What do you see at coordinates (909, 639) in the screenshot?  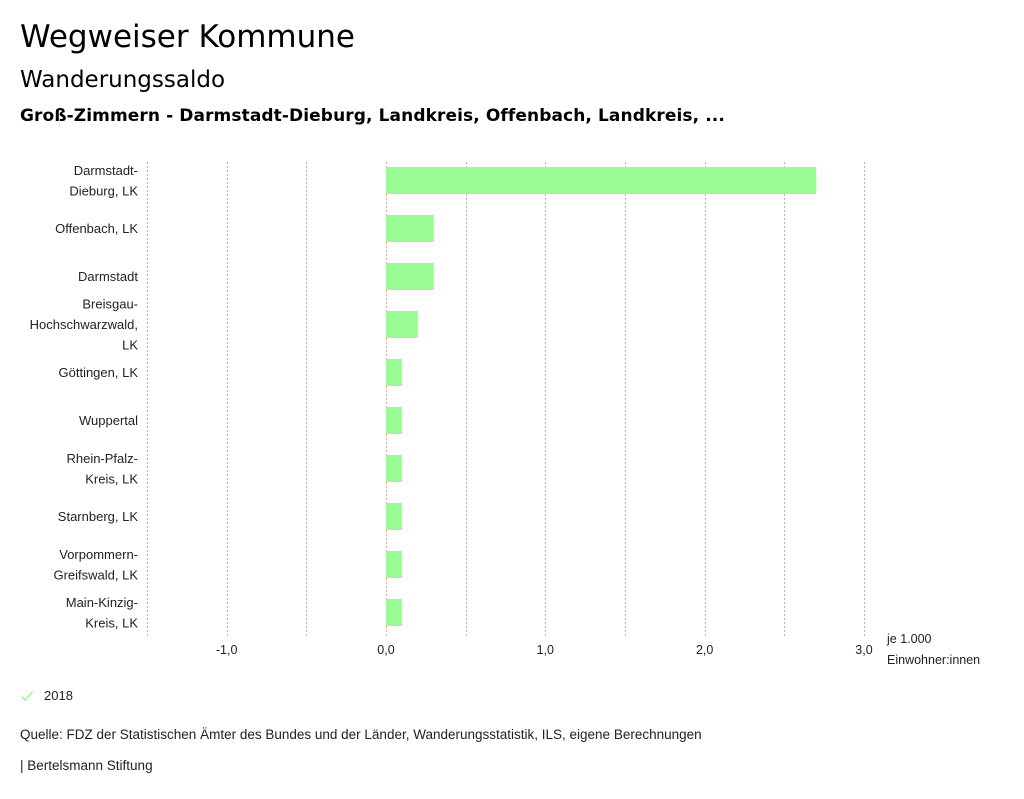 I see `x-axis-unit-line1: je 1.000` at bounding box center [909, 639].